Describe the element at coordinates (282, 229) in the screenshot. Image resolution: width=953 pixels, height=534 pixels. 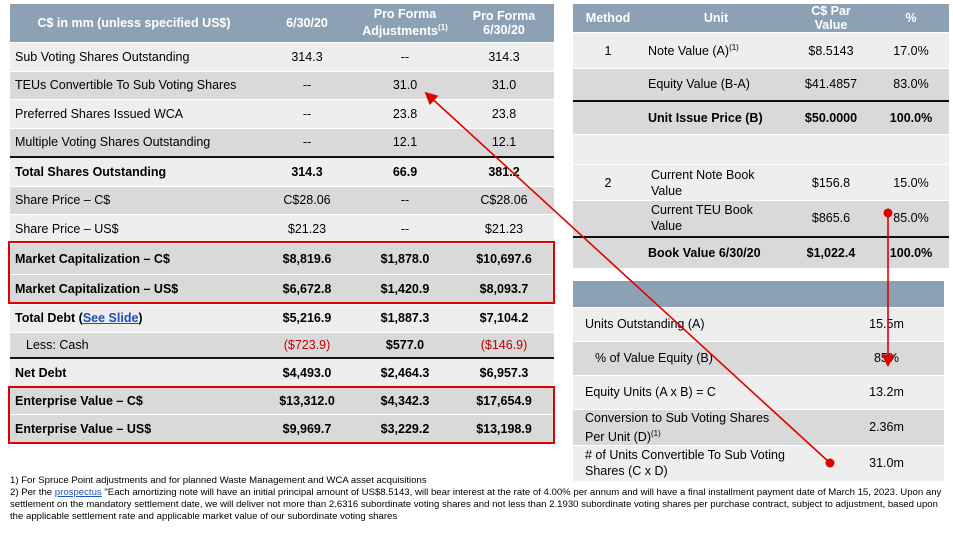
I see `table-row: Share Price – US$ $21.23 -- $21.23` at that location.